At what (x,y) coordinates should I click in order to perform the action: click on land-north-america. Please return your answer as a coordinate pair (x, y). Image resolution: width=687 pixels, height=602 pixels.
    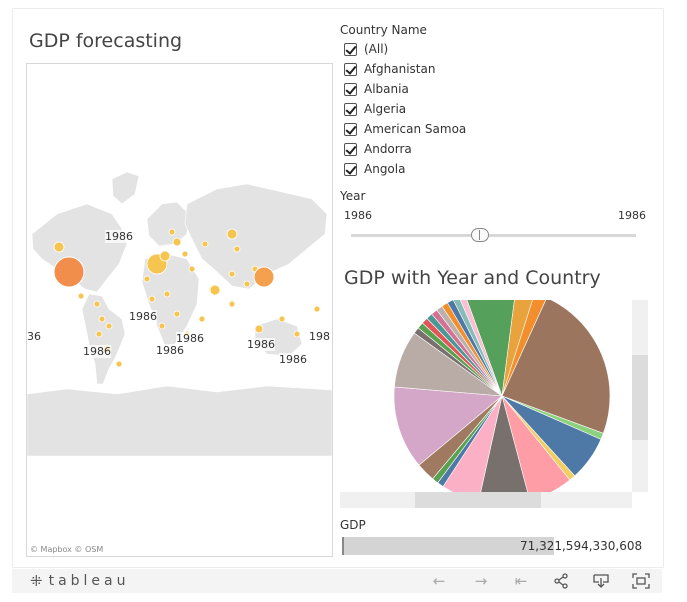
    Looking at the image, I should click on (79, 248).